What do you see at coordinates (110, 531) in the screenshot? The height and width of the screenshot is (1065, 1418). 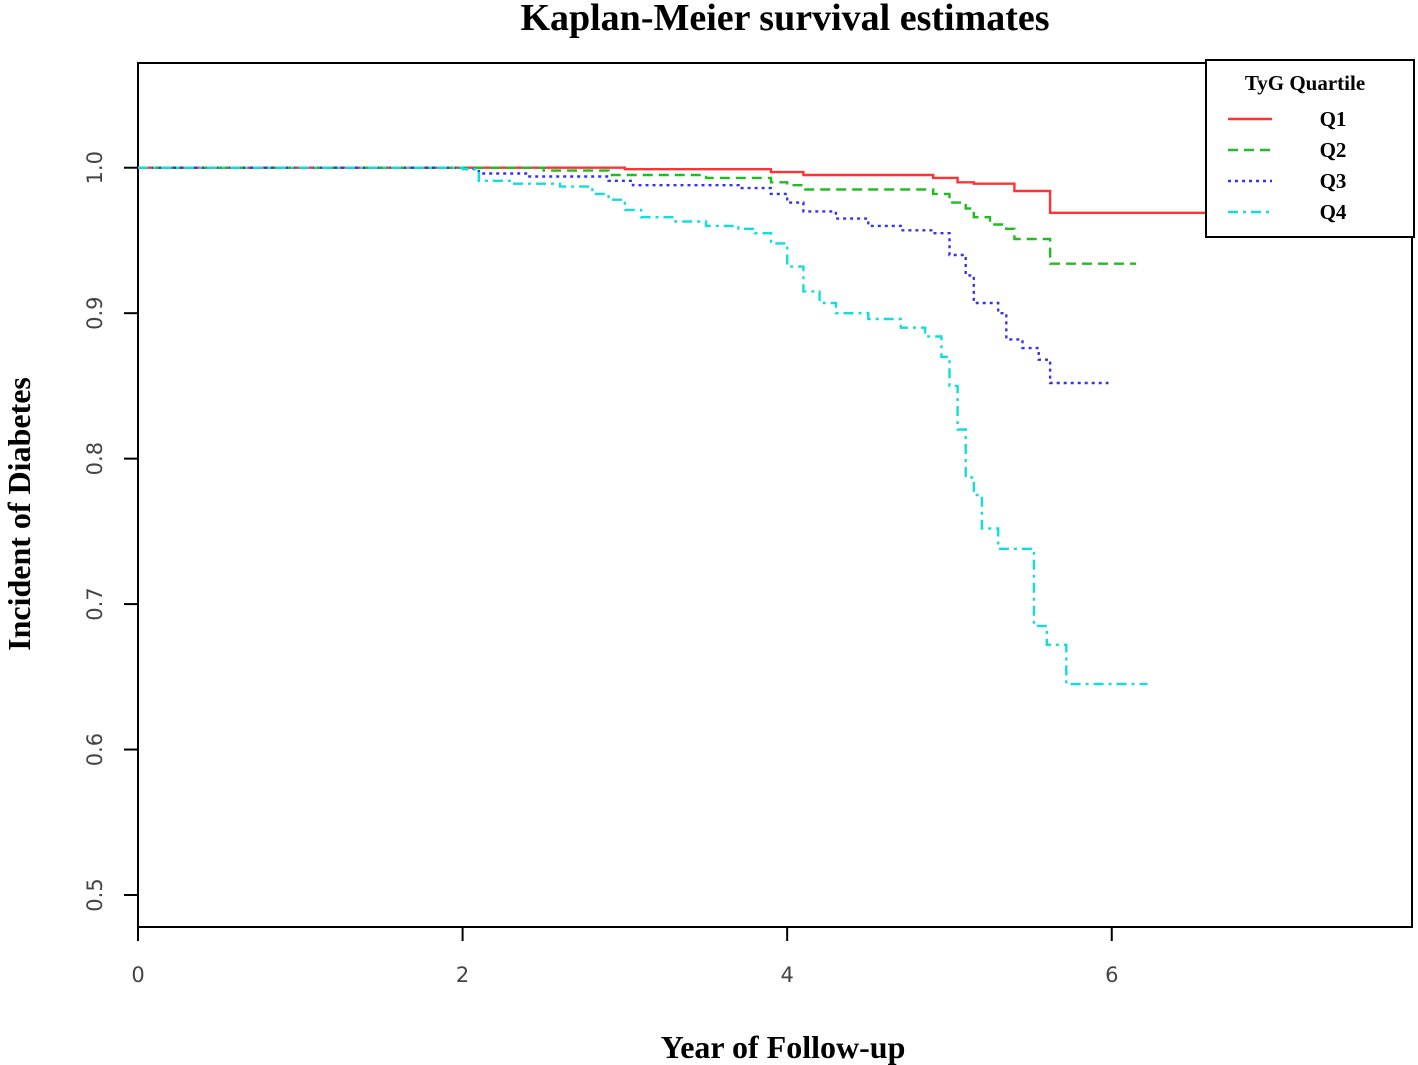 I see `y-axis: 0.5 0.6 0.7 0.8 0.9 1.0` at bounding box center [110, 531].